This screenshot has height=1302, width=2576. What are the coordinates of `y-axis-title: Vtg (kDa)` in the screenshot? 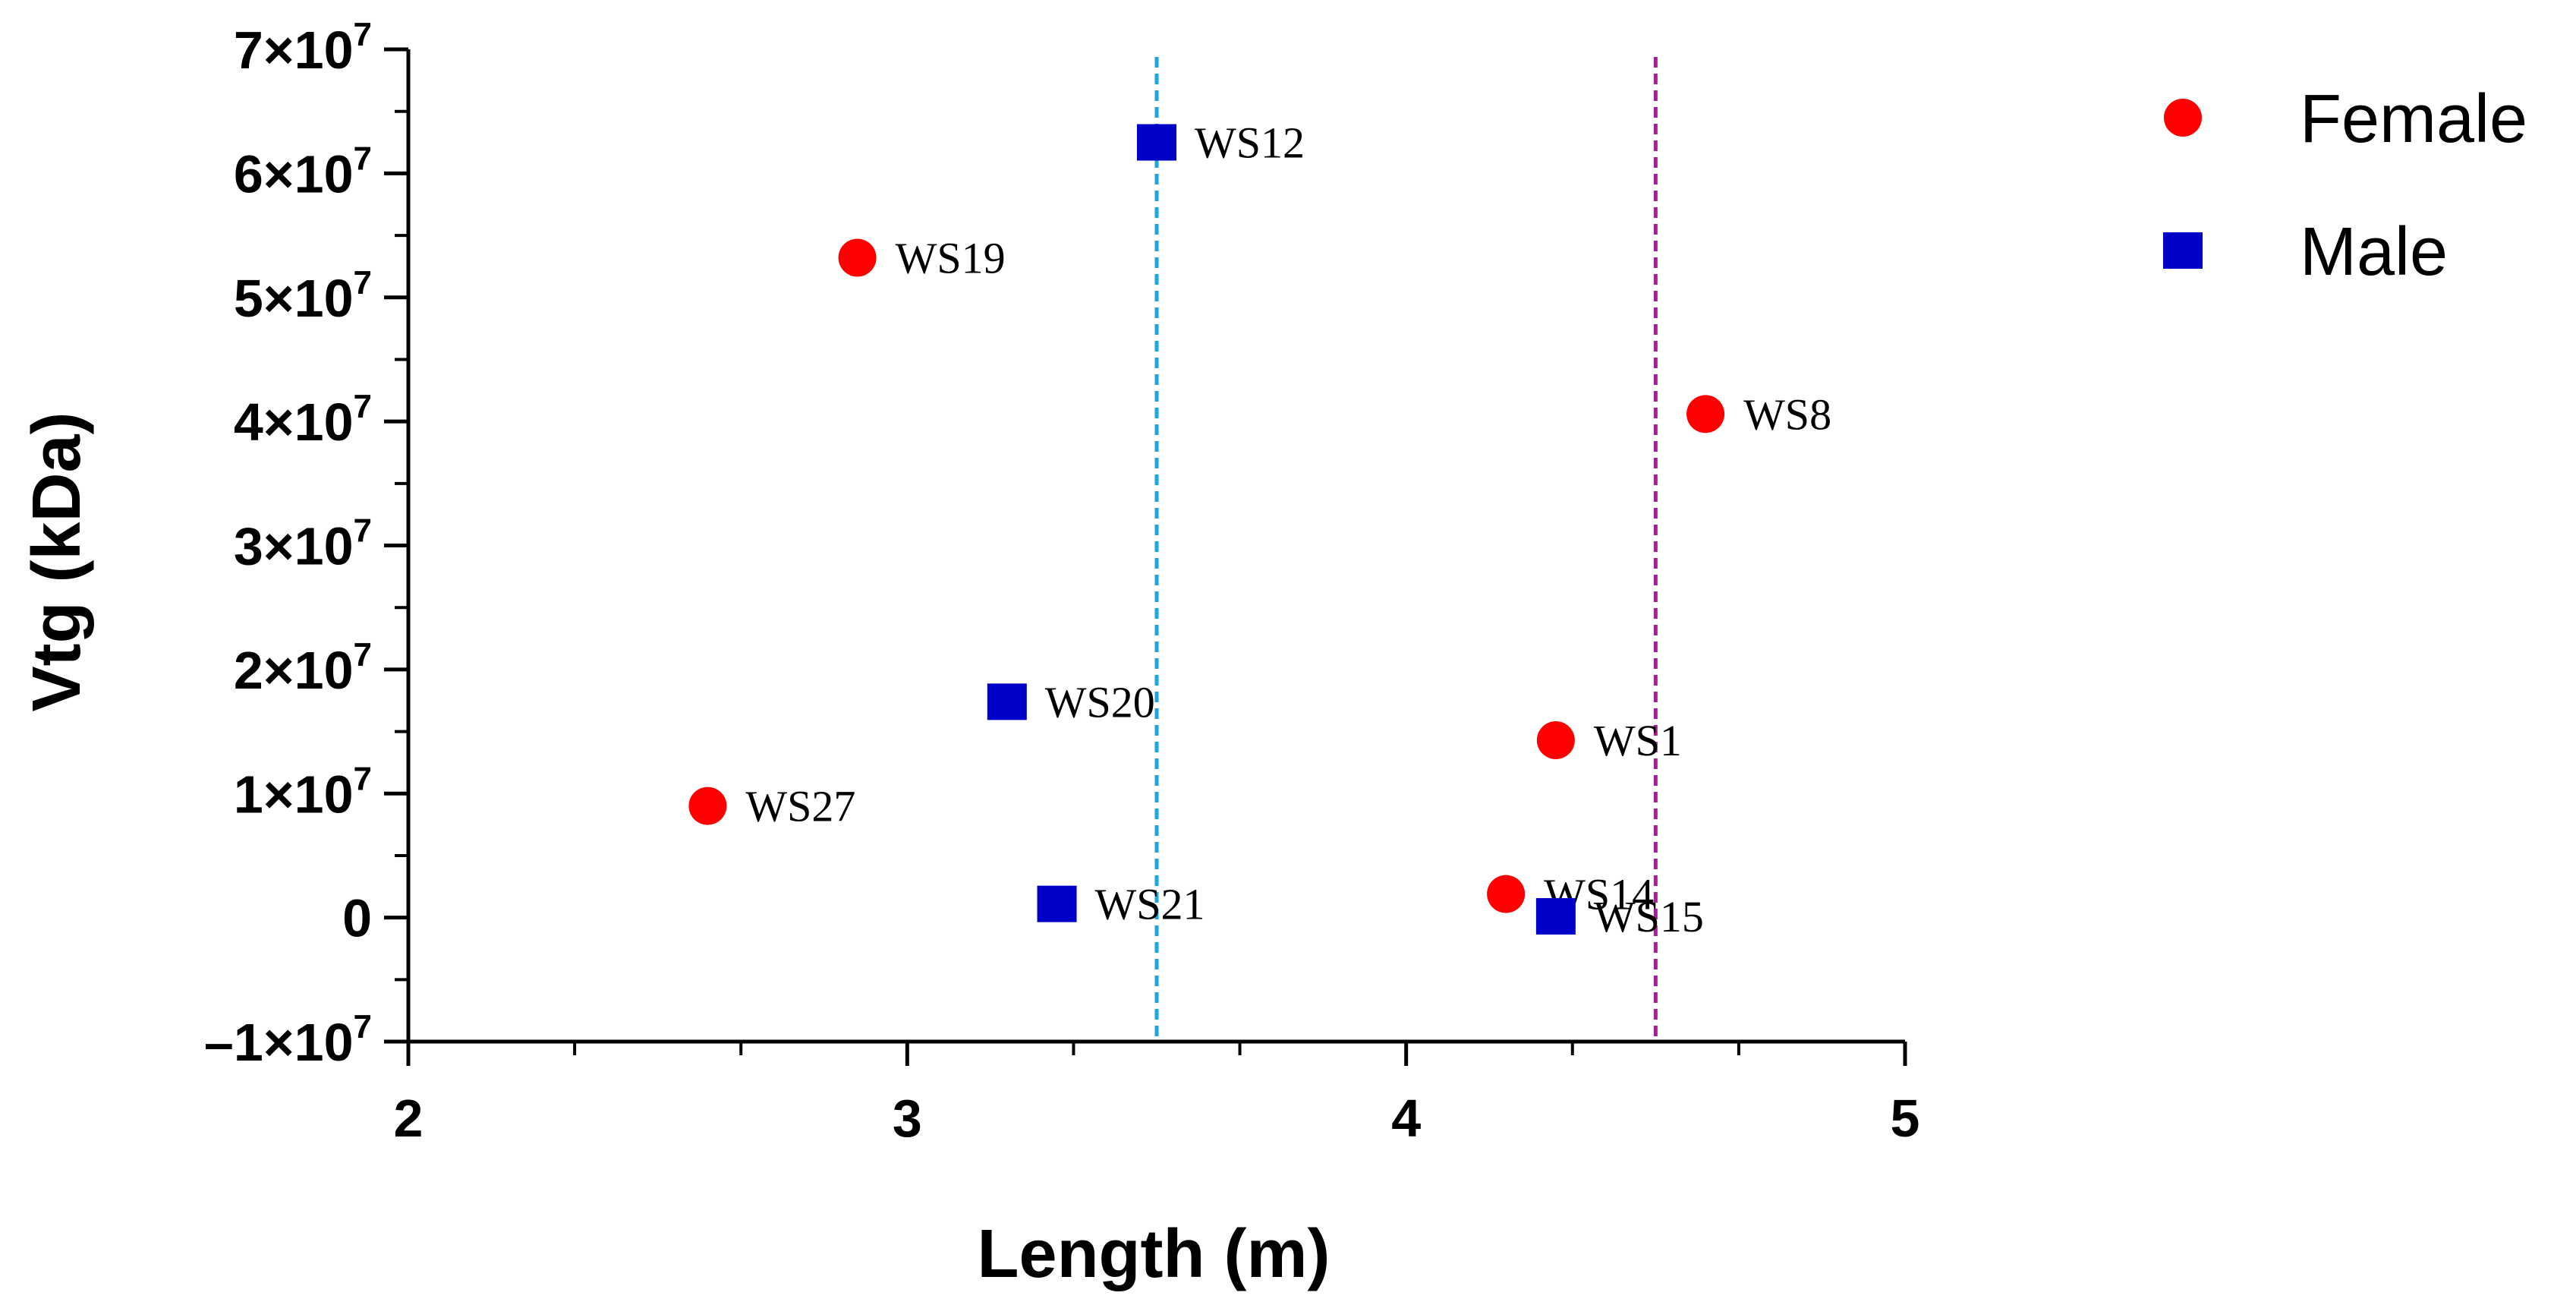 It's located at (57, 561).